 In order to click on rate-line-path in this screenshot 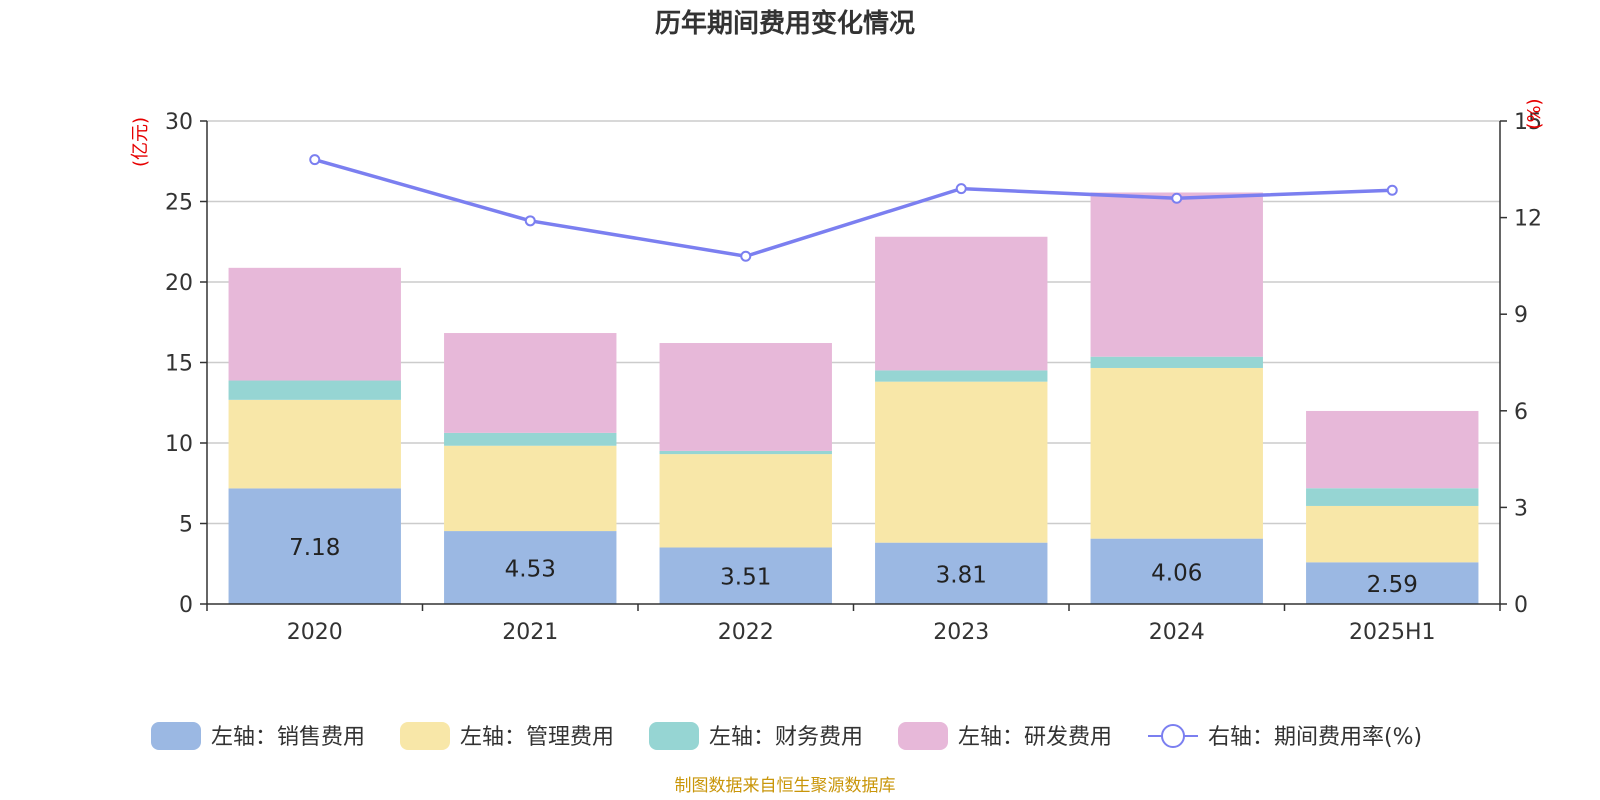, I will do `click(853, 208)`.